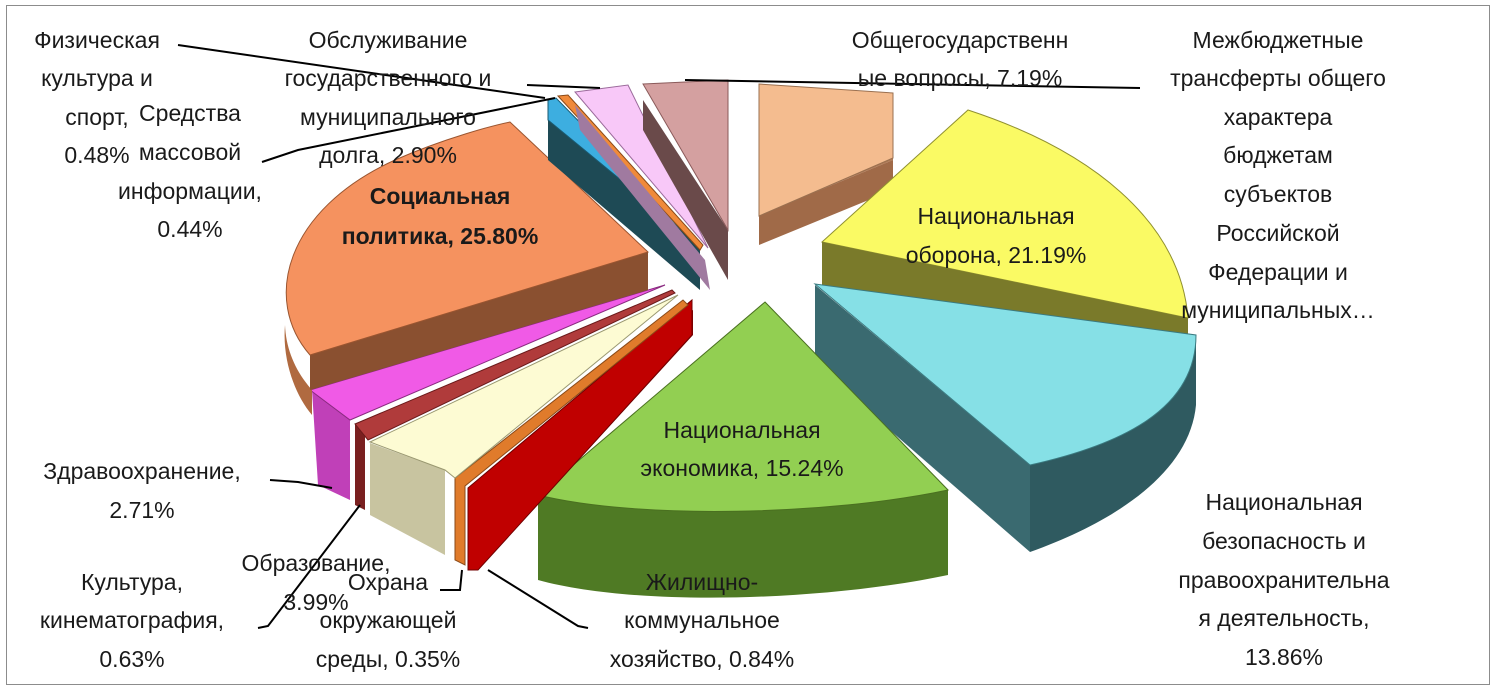 This screenshot has width=1498, height=693. Describe the element at coordinates (388, 659) in the screenshot. I see `label-ohrana-3: среды, 0.35%` at that location.